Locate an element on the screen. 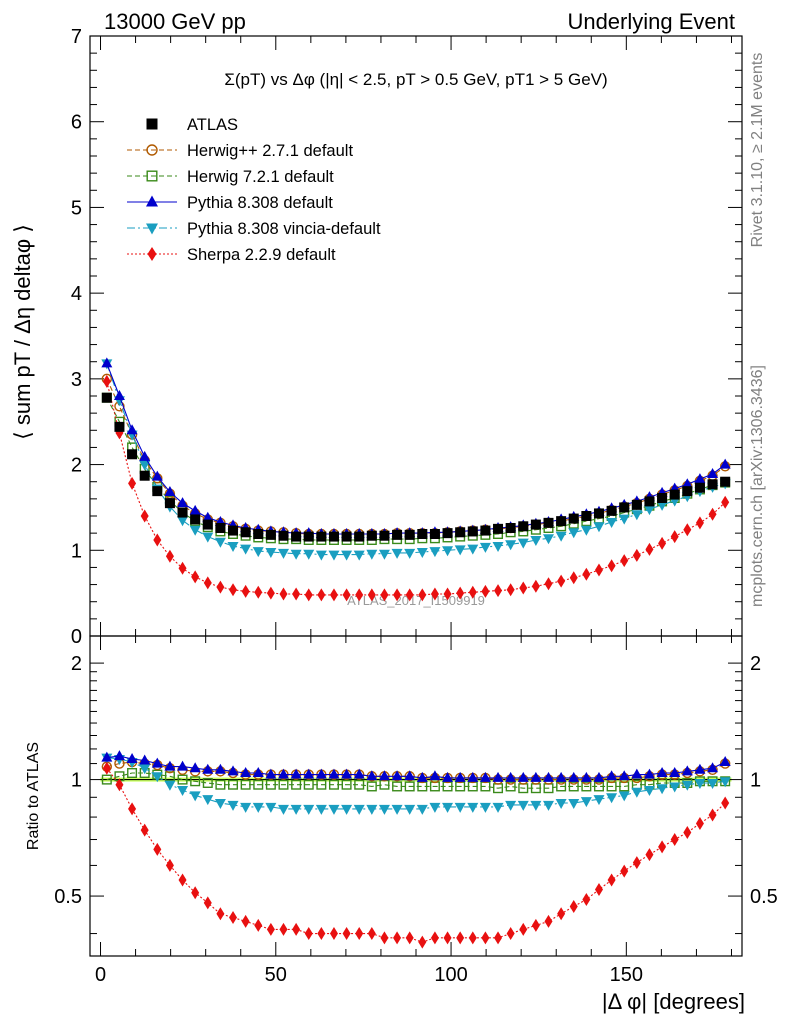 The height and width of the screenshot is (1024, 786). ratio-tick-label-right: 2 is located at coordinates (755, 664).